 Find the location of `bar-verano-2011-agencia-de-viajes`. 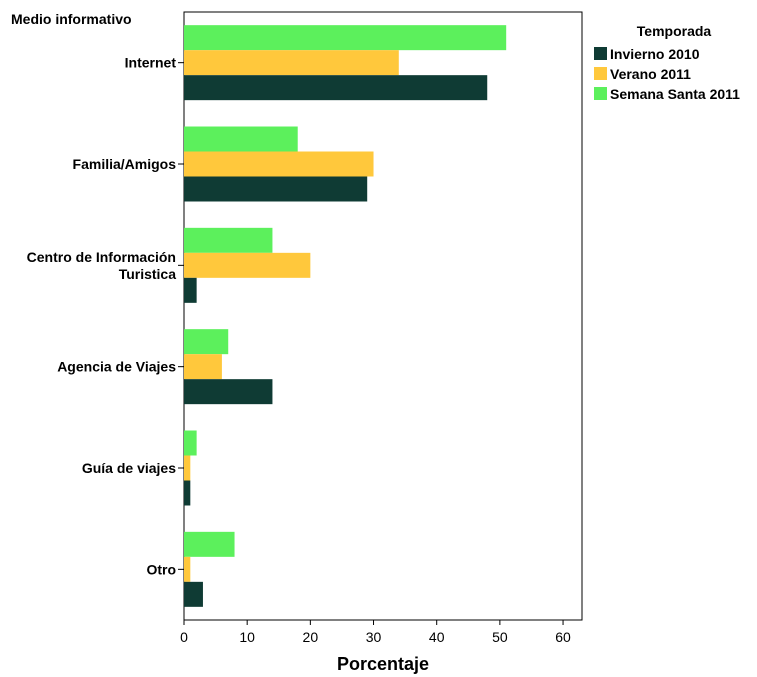

bar-verano-2011-agencia-de-viajes is located at coordinates (203, 367).